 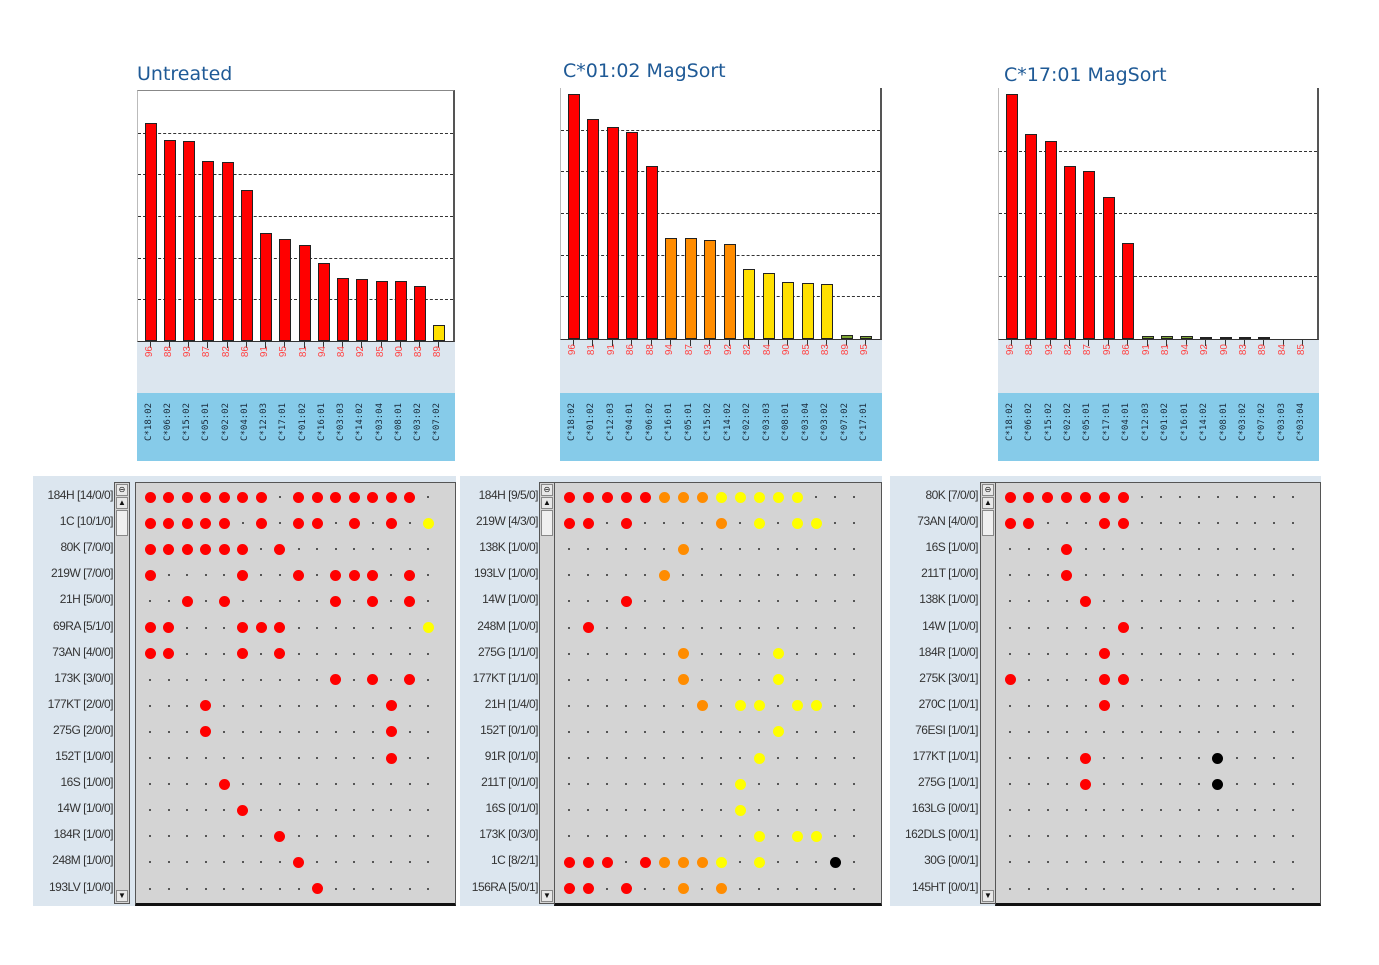 What do you see at coordinates (86, 599) in the screenshot?
I see `row-label: 21H [5/0/0]` at bounding box center [86, 599].